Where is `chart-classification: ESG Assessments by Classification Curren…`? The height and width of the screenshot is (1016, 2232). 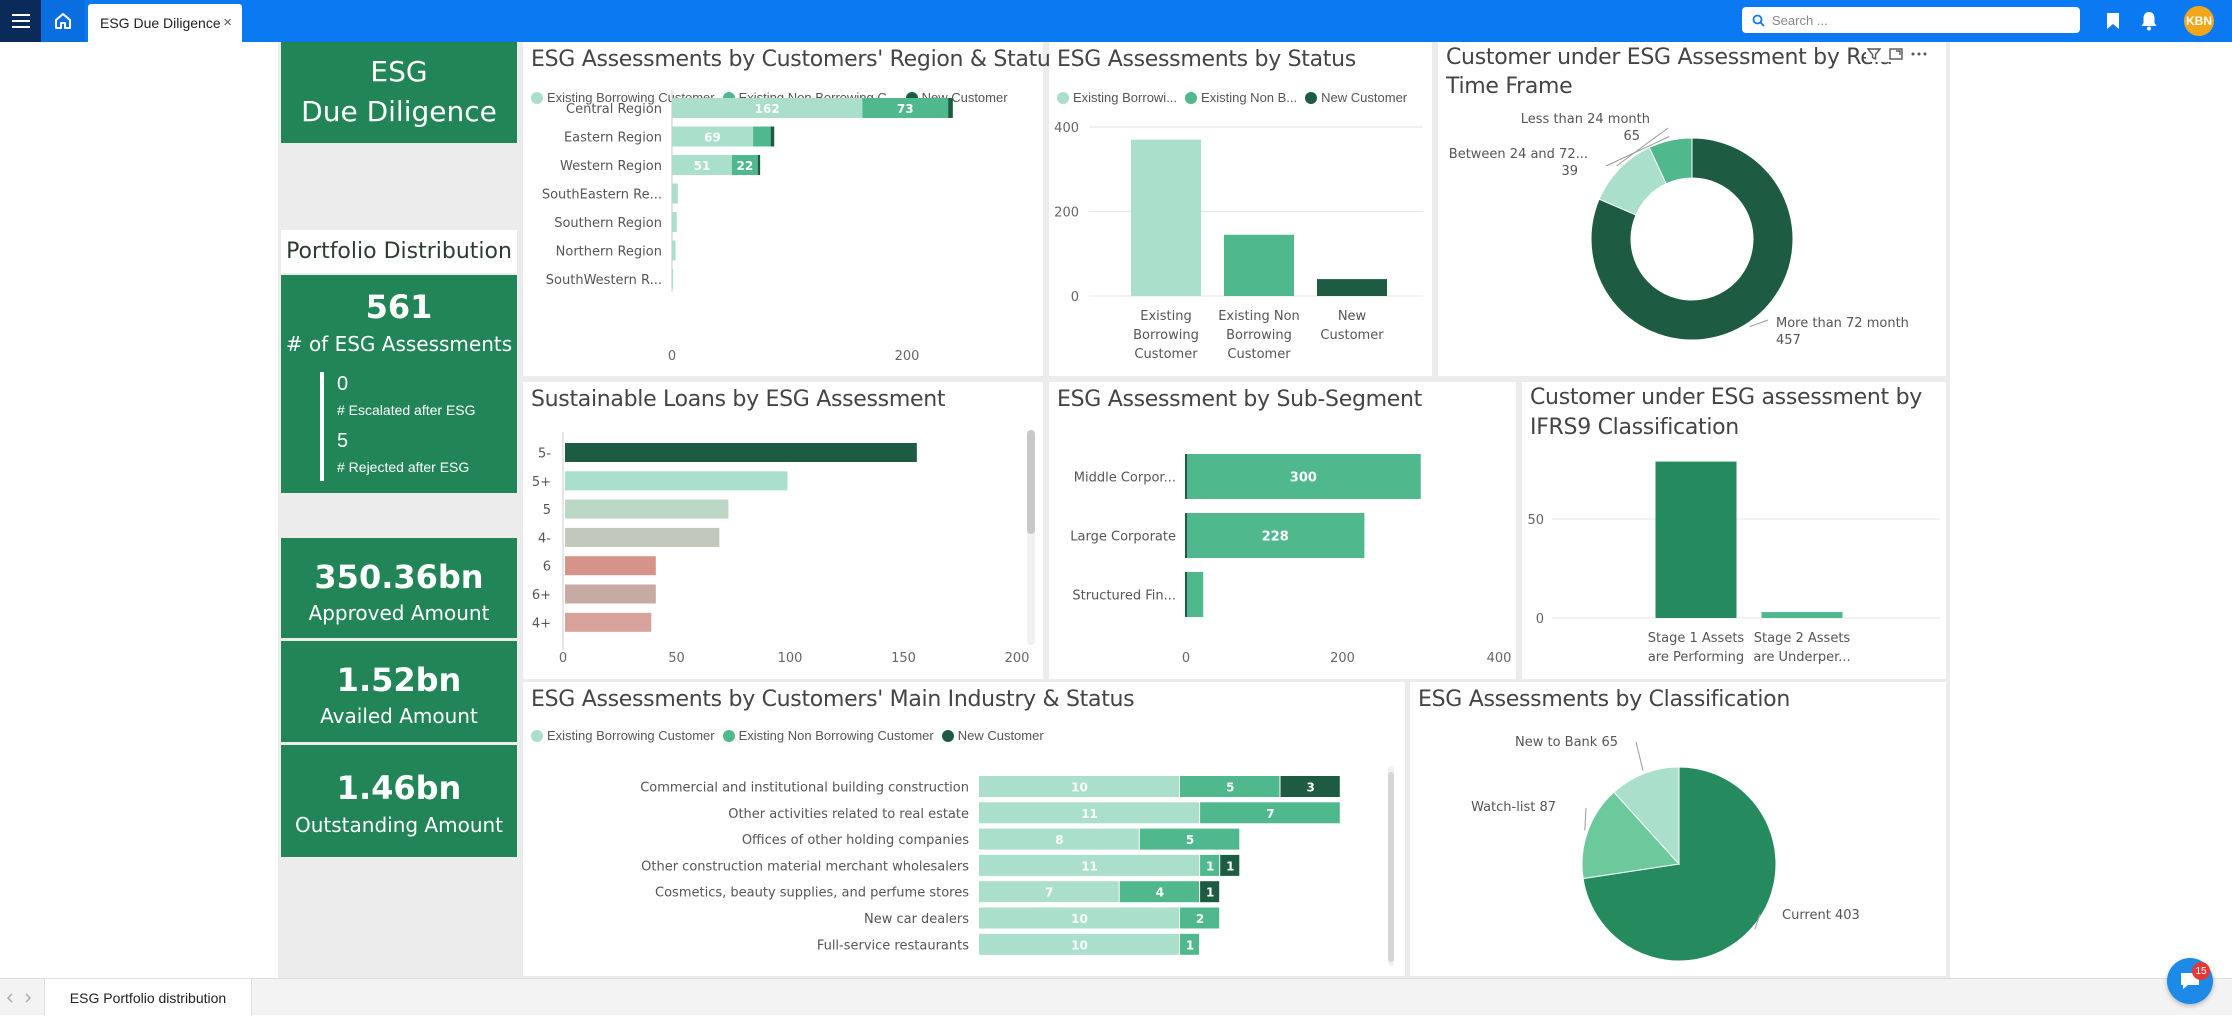 chart-classification: ESG Assessments by Classification Curren… is located at coordinates (1678, 829).